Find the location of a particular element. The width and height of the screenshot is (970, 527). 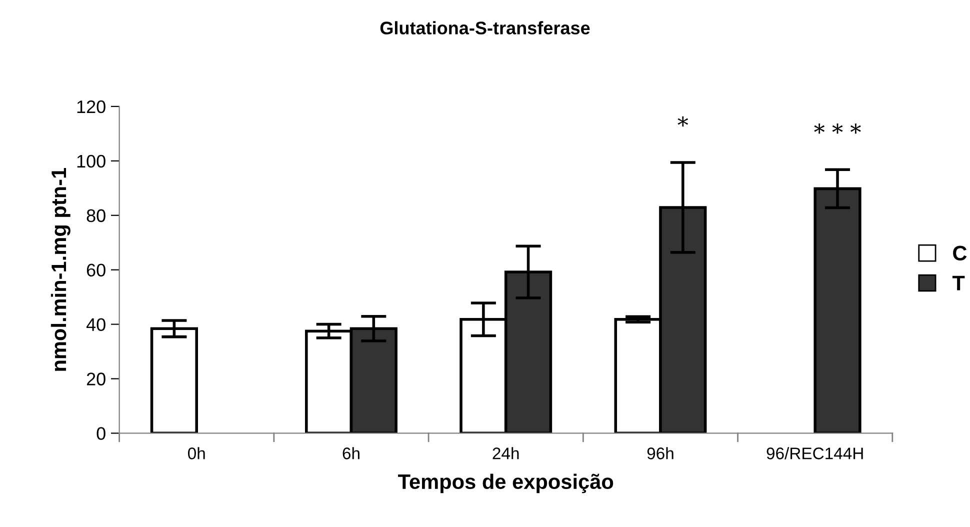

y-tick-label: 0 is located at coordinates (101, 433).